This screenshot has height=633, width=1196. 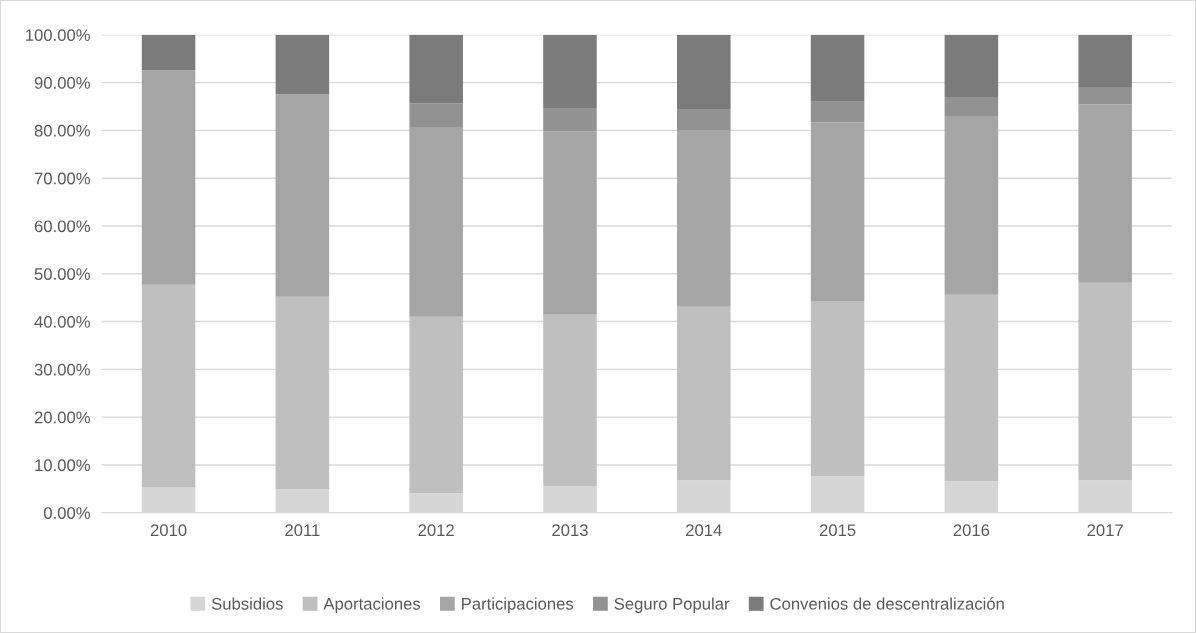 What do you see at coordinates (672, 605) in the screenshot?
I see `legend-label: Seguro Popular` at bounding box center [672, 605].